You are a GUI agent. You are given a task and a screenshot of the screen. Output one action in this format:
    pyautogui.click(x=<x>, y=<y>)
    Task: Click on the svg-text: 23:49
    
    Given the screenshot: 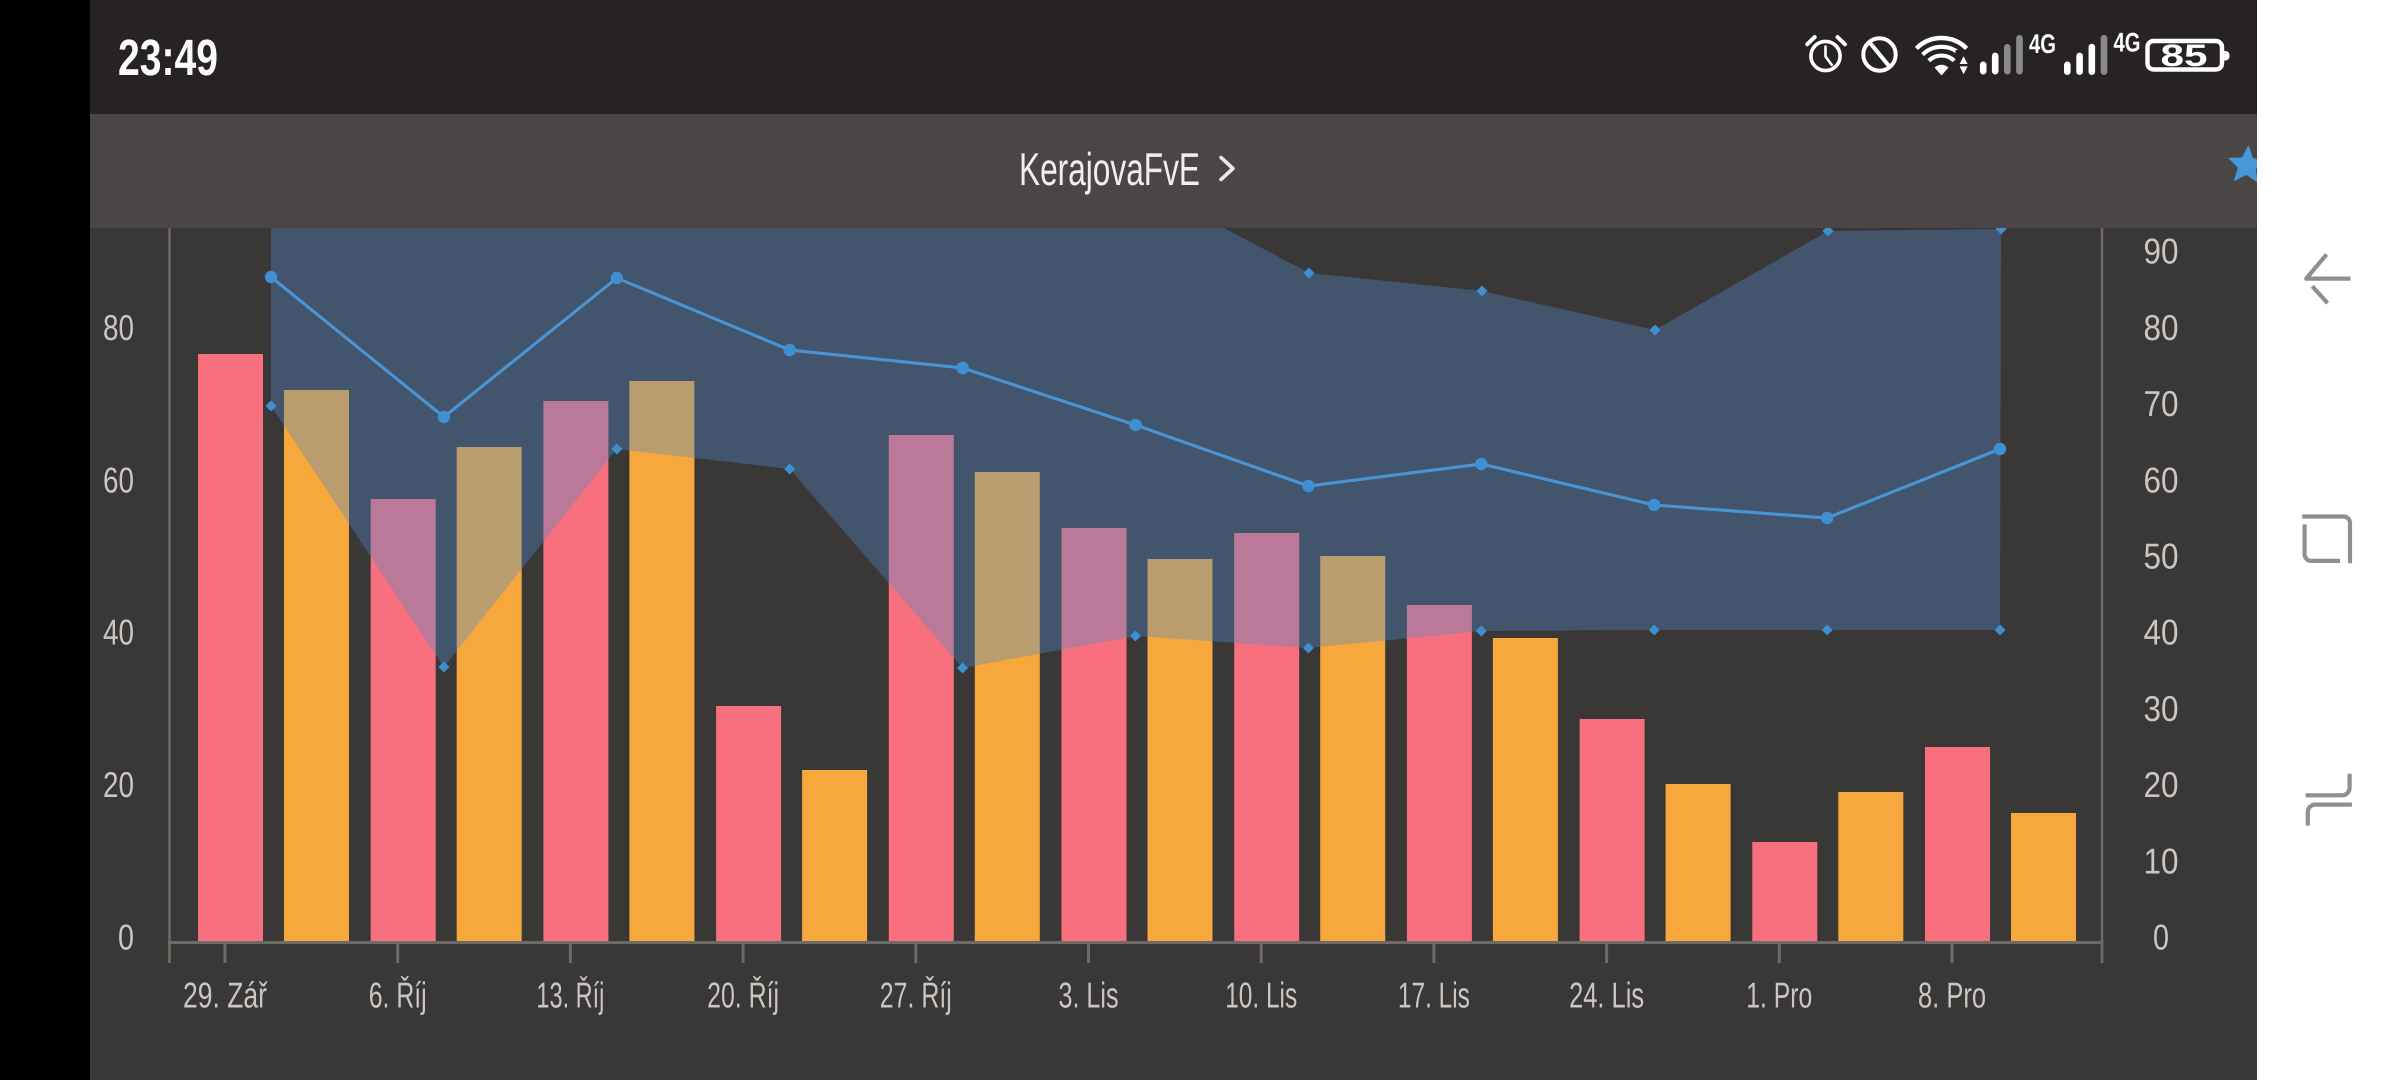 What is the action you would take?
    pyautogui.click(x=168, y=57)
    